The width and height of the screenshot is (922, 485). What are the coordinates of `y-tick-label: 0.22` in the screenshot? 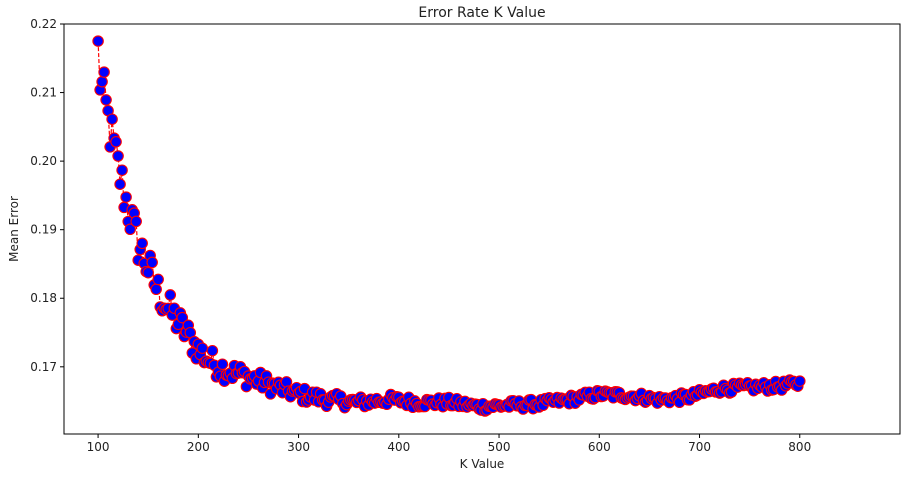 It's located at (43, 24).